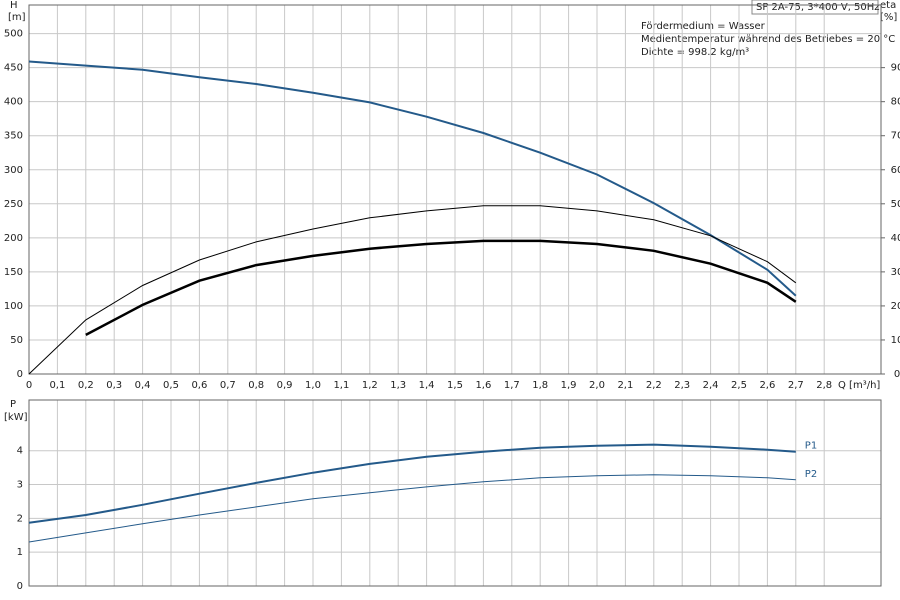  I want to click on x-tick-label: 0,8, so click(256, 385).